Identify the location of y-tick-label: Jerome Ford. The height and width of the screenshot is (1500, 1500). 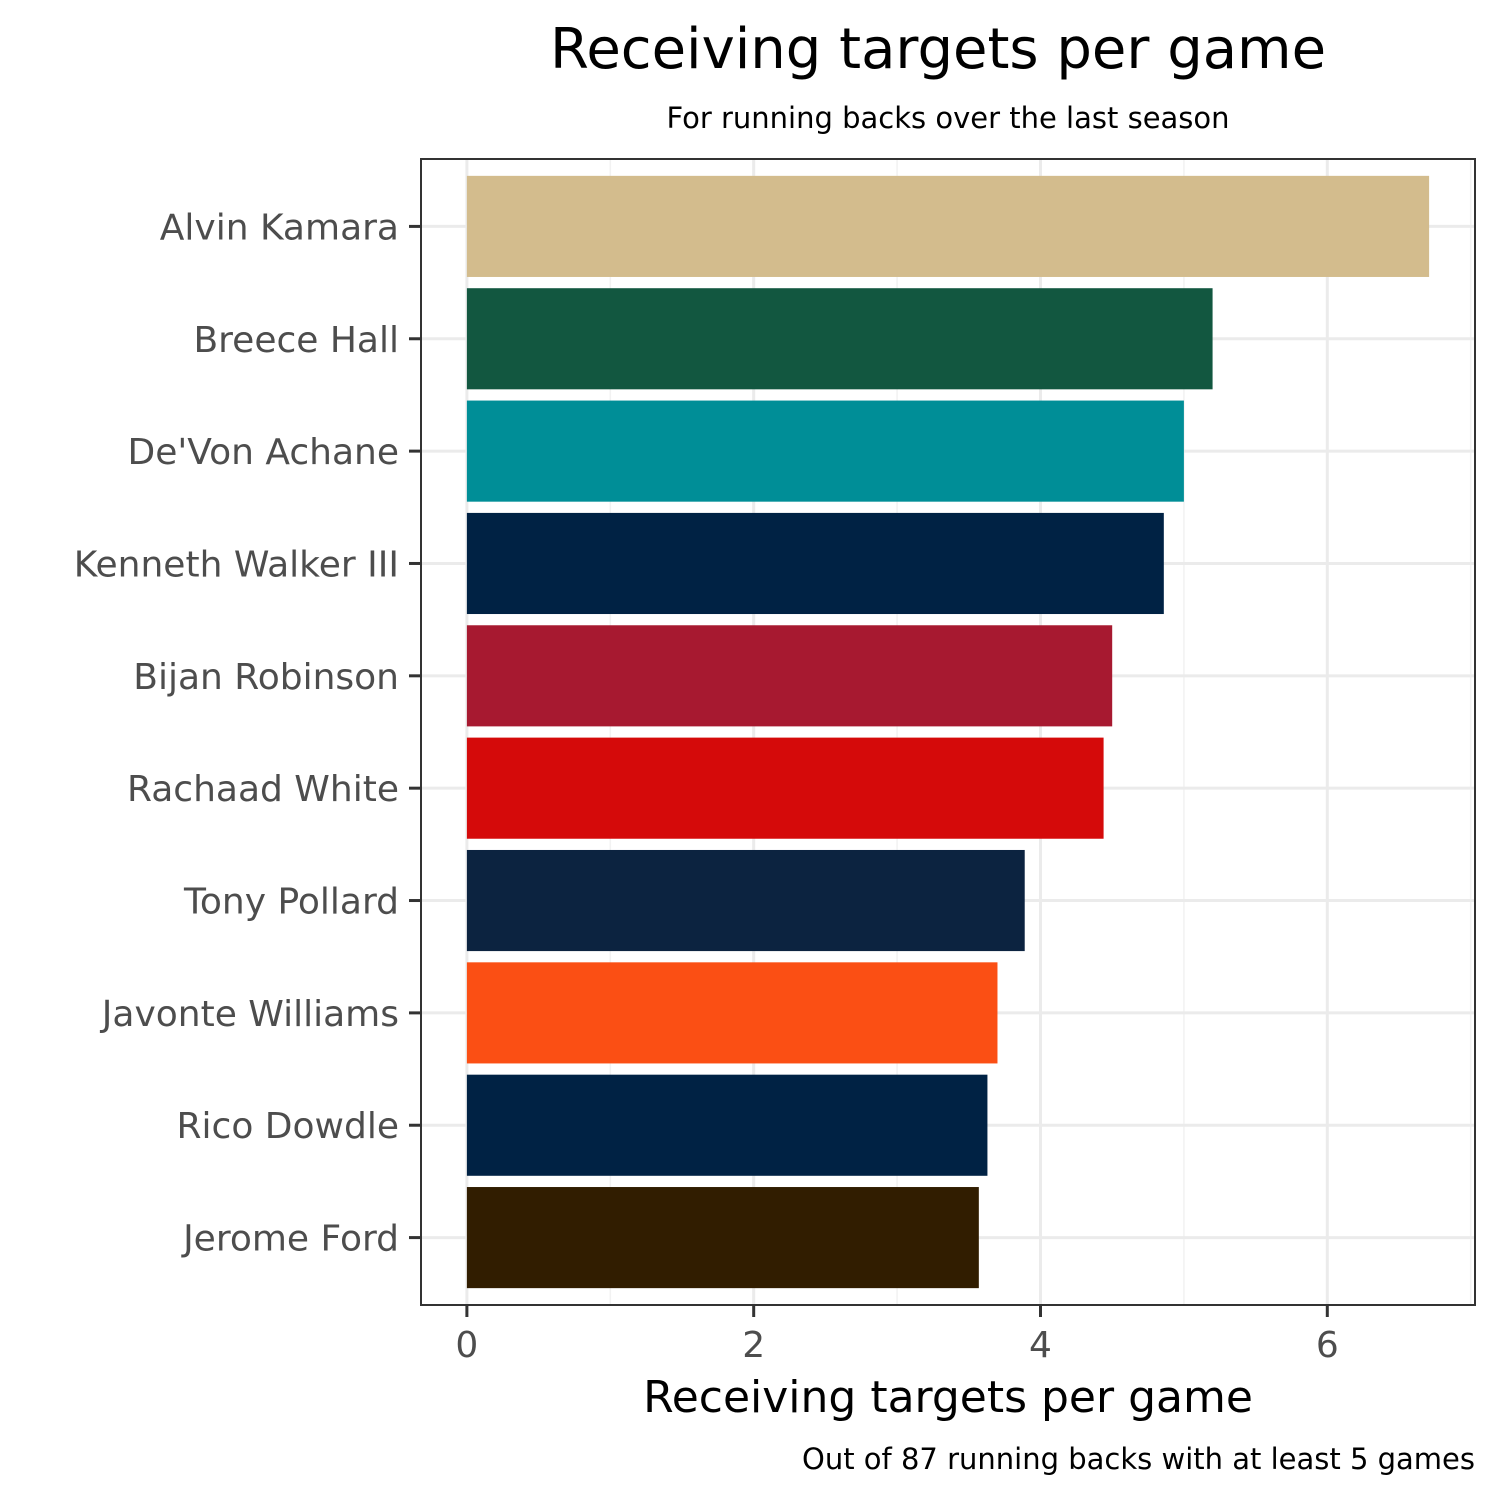
(290, 1239).